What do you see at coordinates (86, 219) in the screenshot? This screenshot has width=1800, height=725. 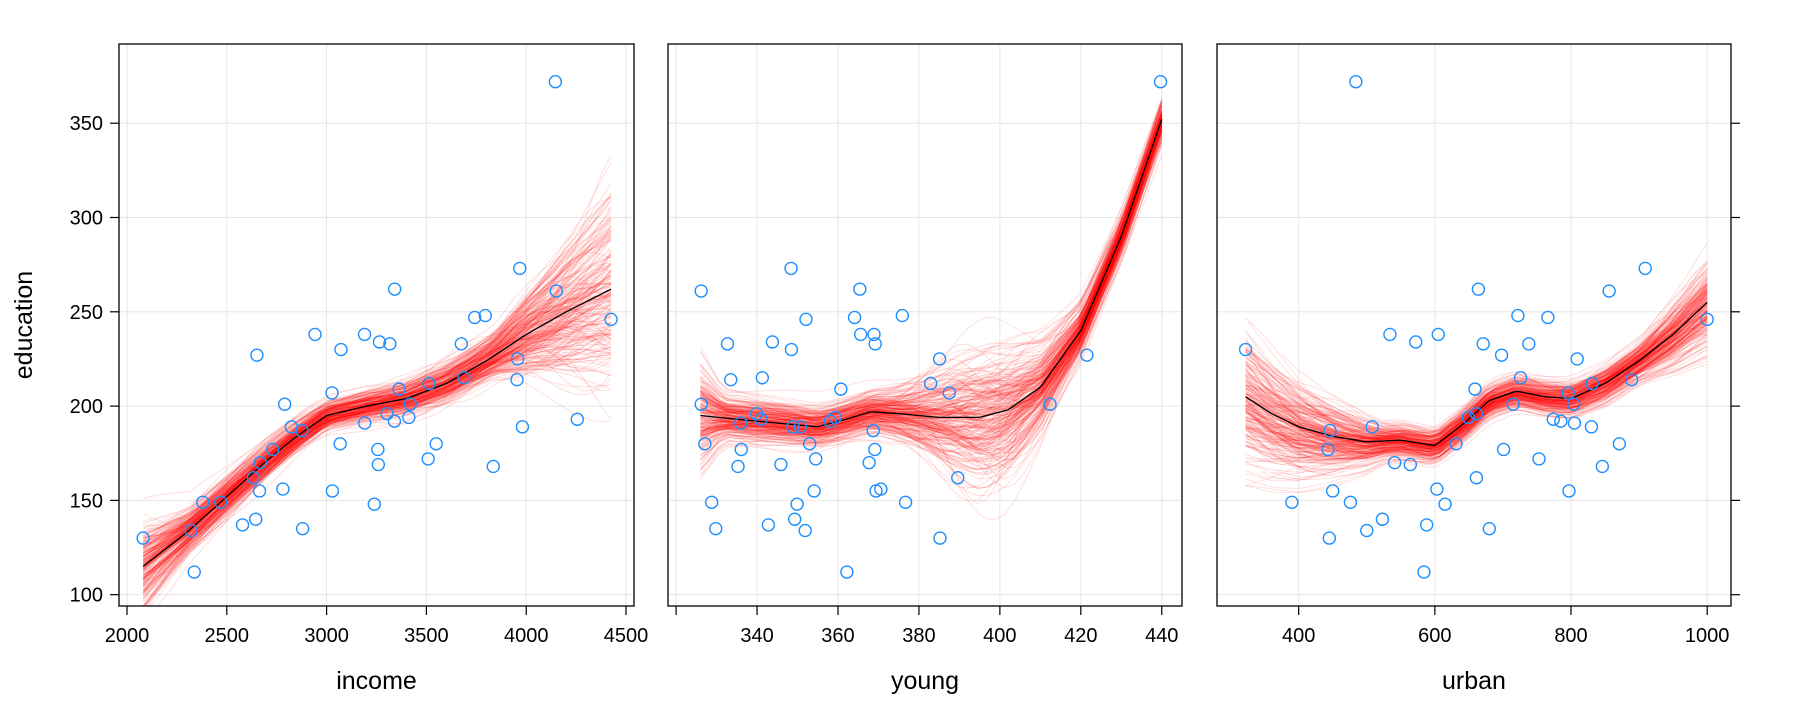 I see `y-tick-label: 300` at bounding box center [86, 219].